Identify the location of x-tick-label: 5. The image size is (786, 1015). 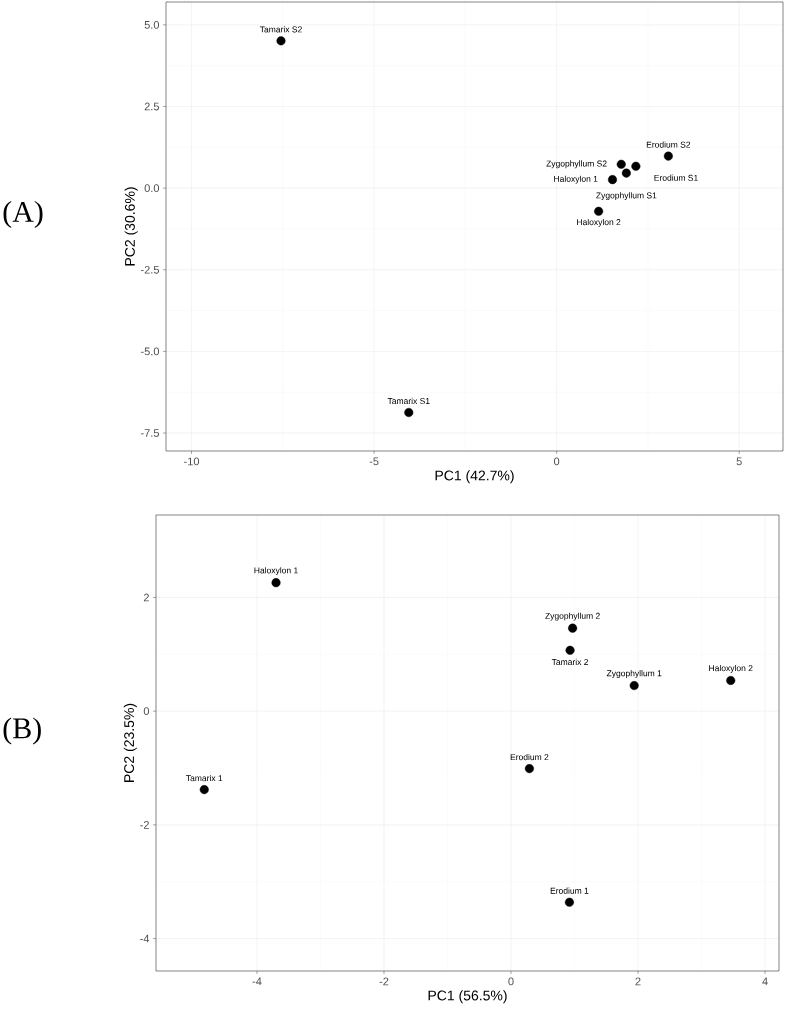
(739, 461).